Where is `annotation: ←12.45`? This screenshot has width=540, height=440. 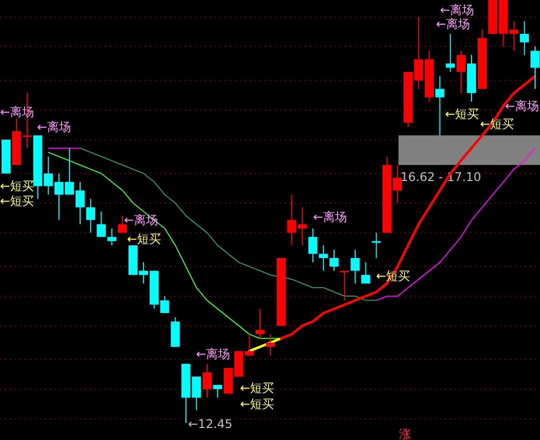
annotation: ←12.45 is located at coordinates (210, 424).